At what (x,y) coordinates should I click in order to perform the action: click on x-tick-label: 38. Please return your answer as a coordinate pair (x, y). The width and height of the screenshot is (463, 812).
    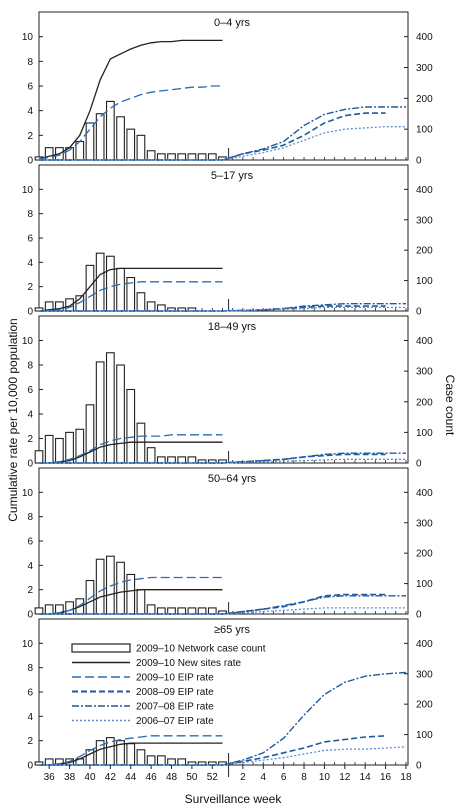
    Looking at the image, I should click on (70, 777).